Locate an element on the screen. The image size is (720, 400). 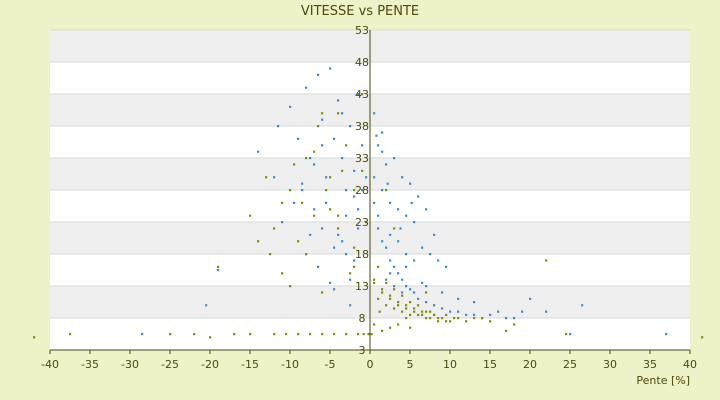
x-tick-label: 0 is located at coordinates (370, 364).